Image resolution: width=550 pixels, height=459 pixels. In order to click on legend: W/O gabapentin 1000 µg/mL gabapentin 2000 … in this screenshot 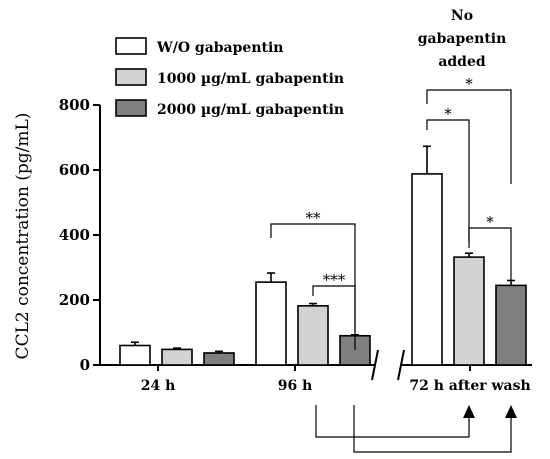, I will do `click(229, 77)`.